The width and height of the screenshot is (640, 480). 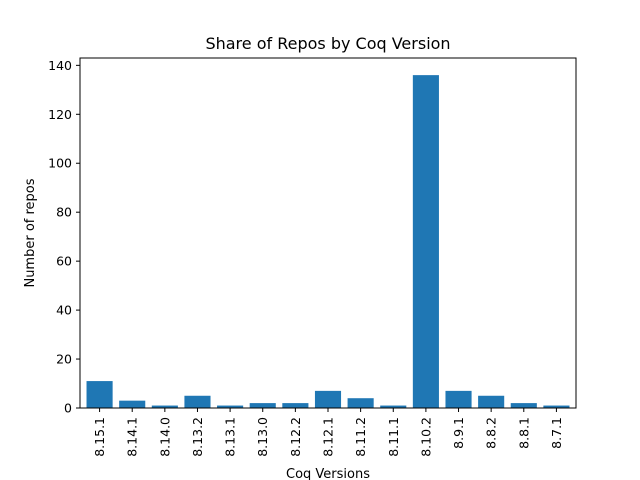 I want to click on bar-8.12.1, so click(x=328, y=399).